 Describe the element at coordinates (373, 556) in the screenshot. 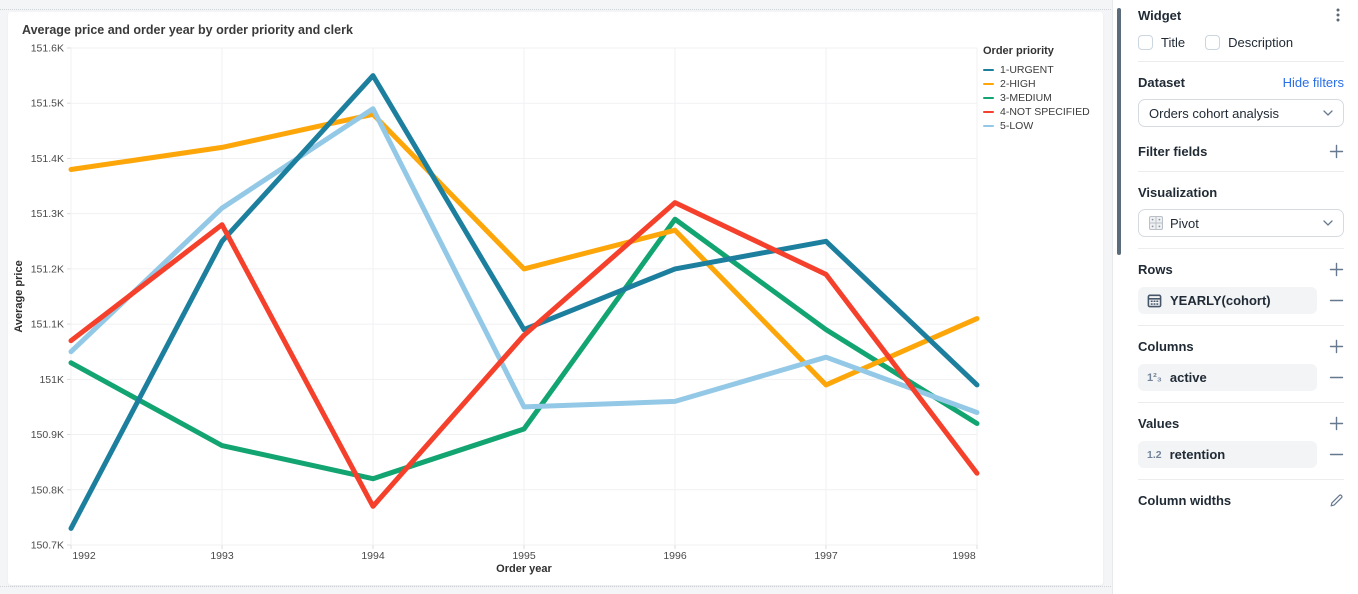

I see `svg-text: 1994` at that location.